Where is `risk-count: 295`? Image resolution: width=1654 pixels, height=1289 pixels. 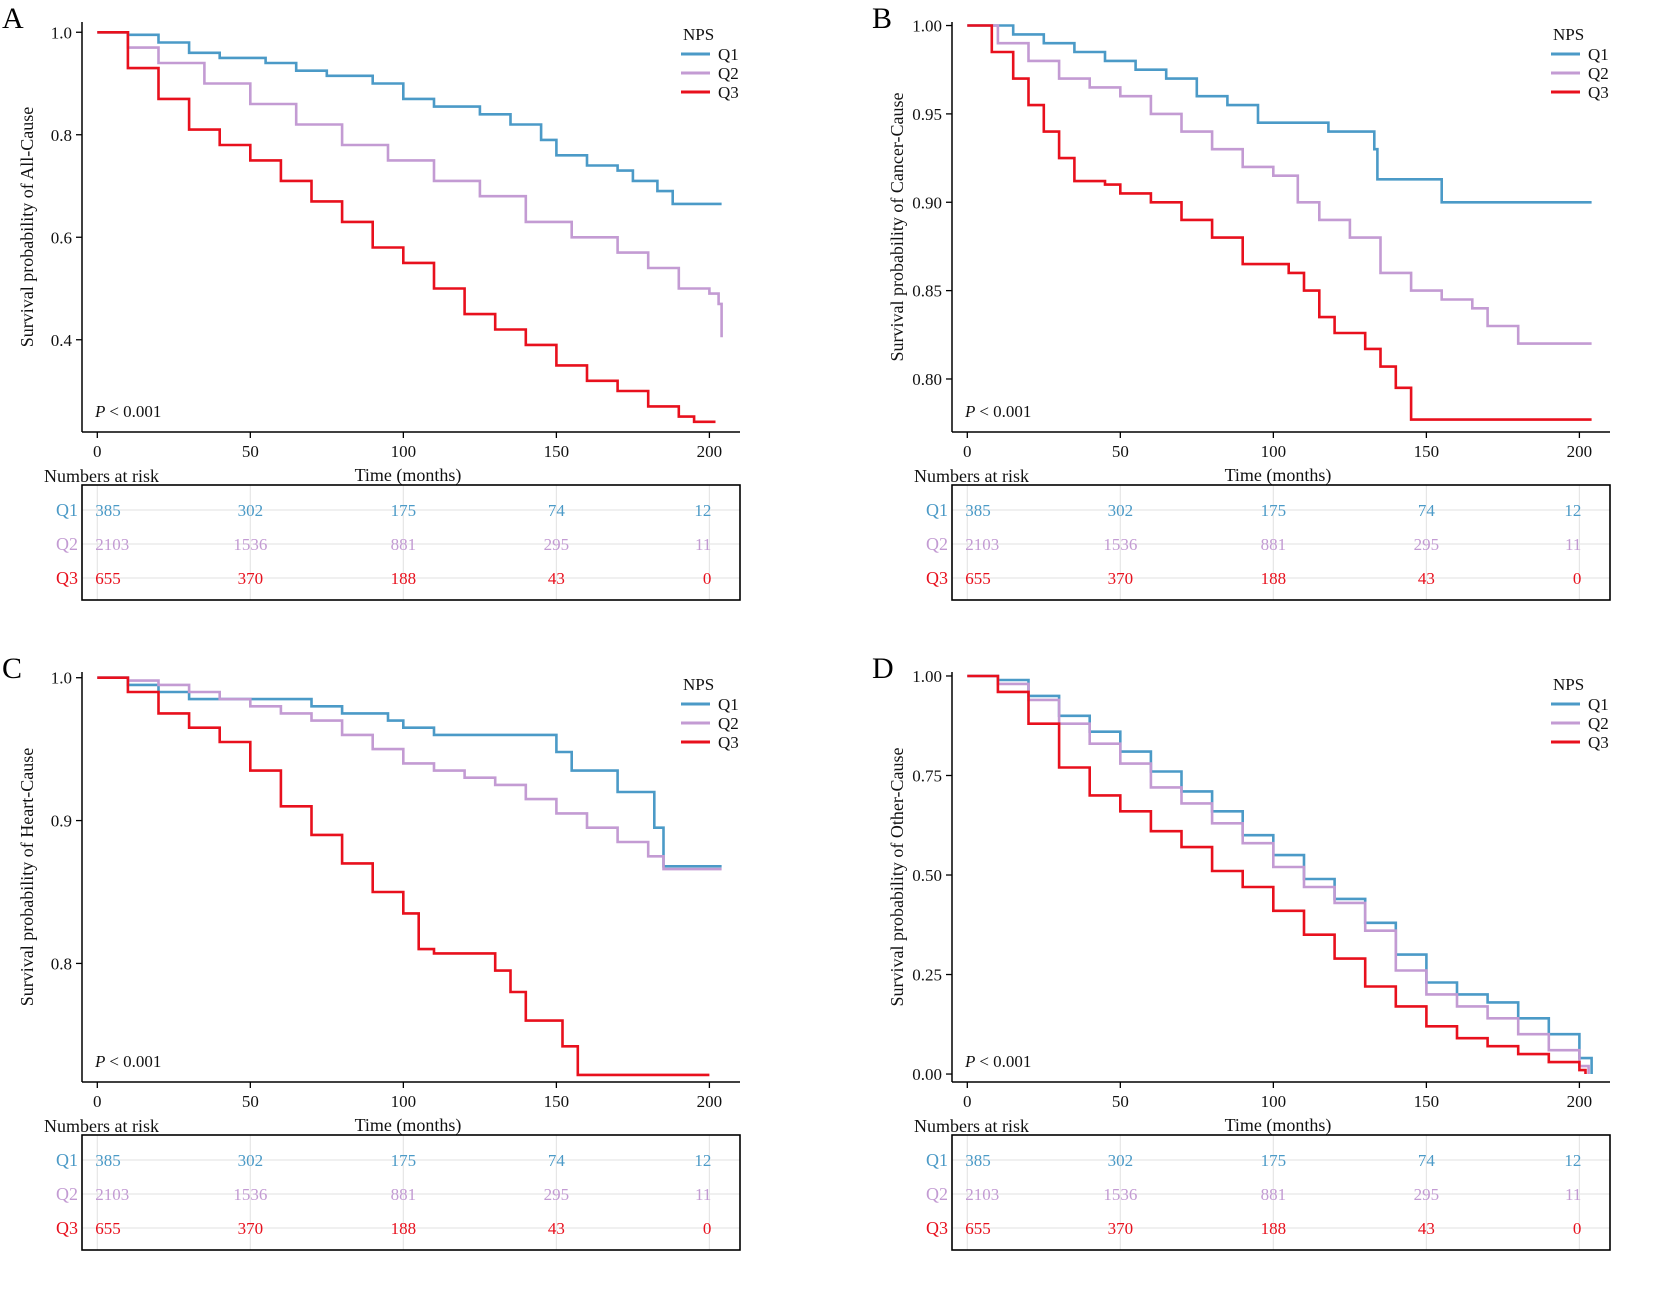 risk-count: 295 is located at coordinates (1427, 544).